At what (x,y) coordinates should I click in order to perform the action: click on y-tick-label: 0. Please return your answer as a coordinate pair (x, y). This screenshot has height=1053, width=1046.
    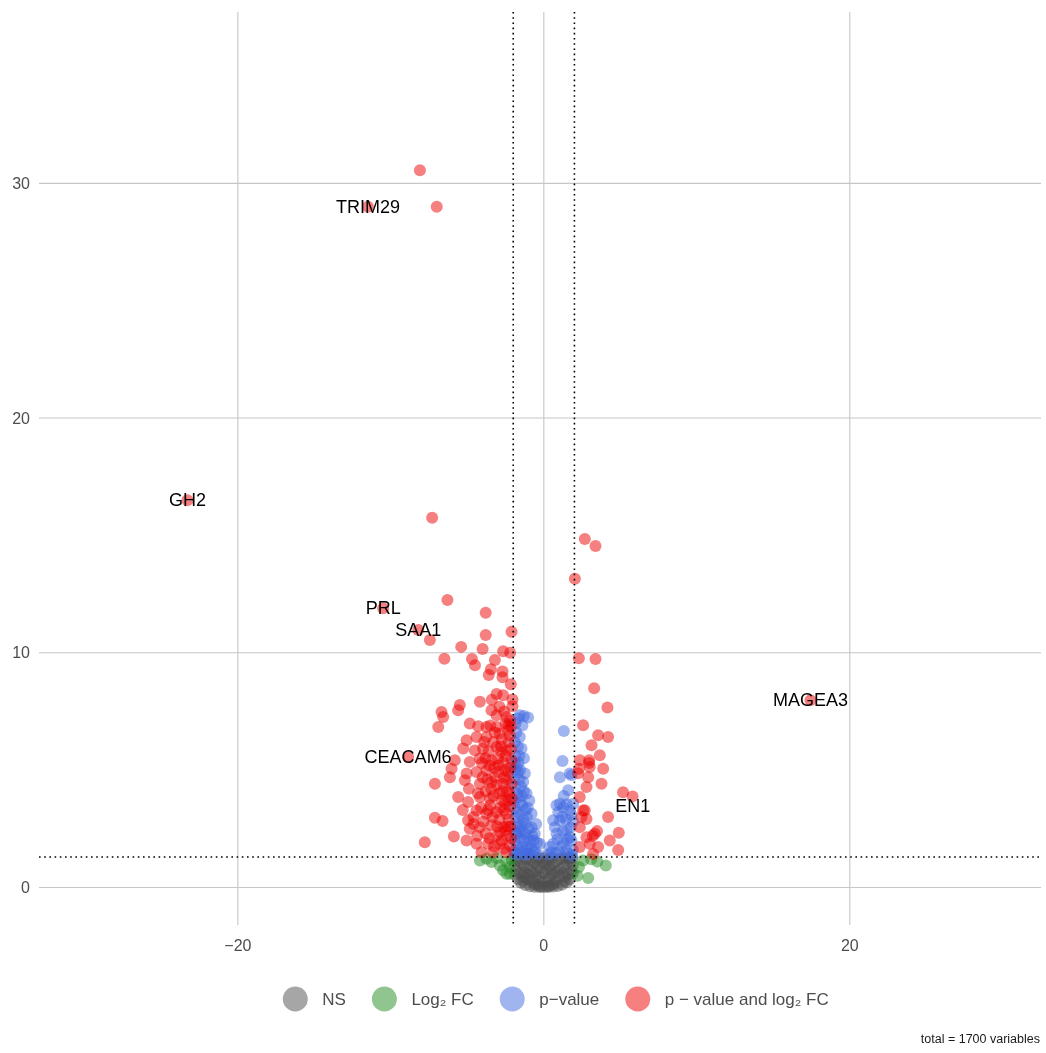
    Looking at the image, I should click on (26, 887).